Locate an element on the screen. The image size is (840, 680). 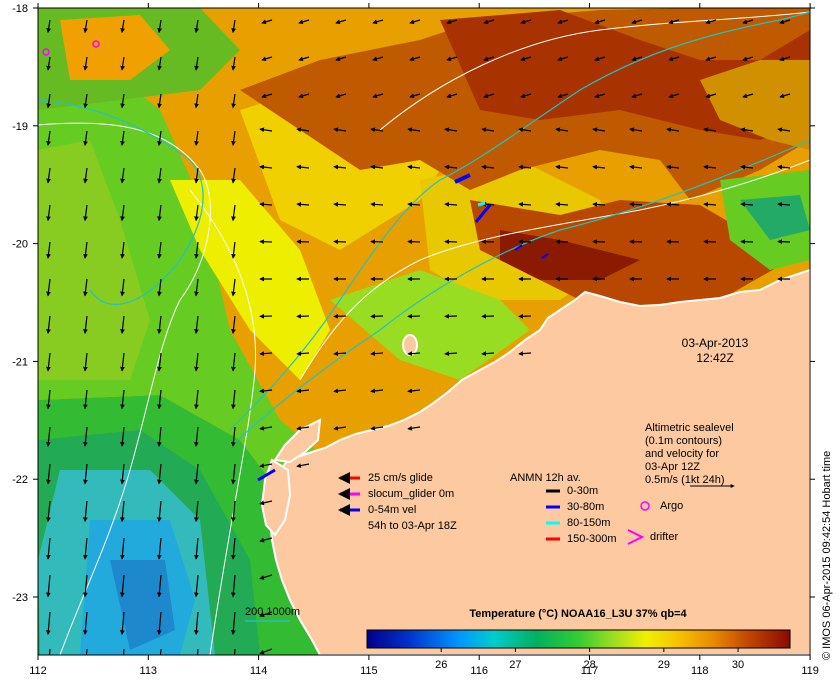
lon-tick-label: 115 is located at coordinates (369, 671).